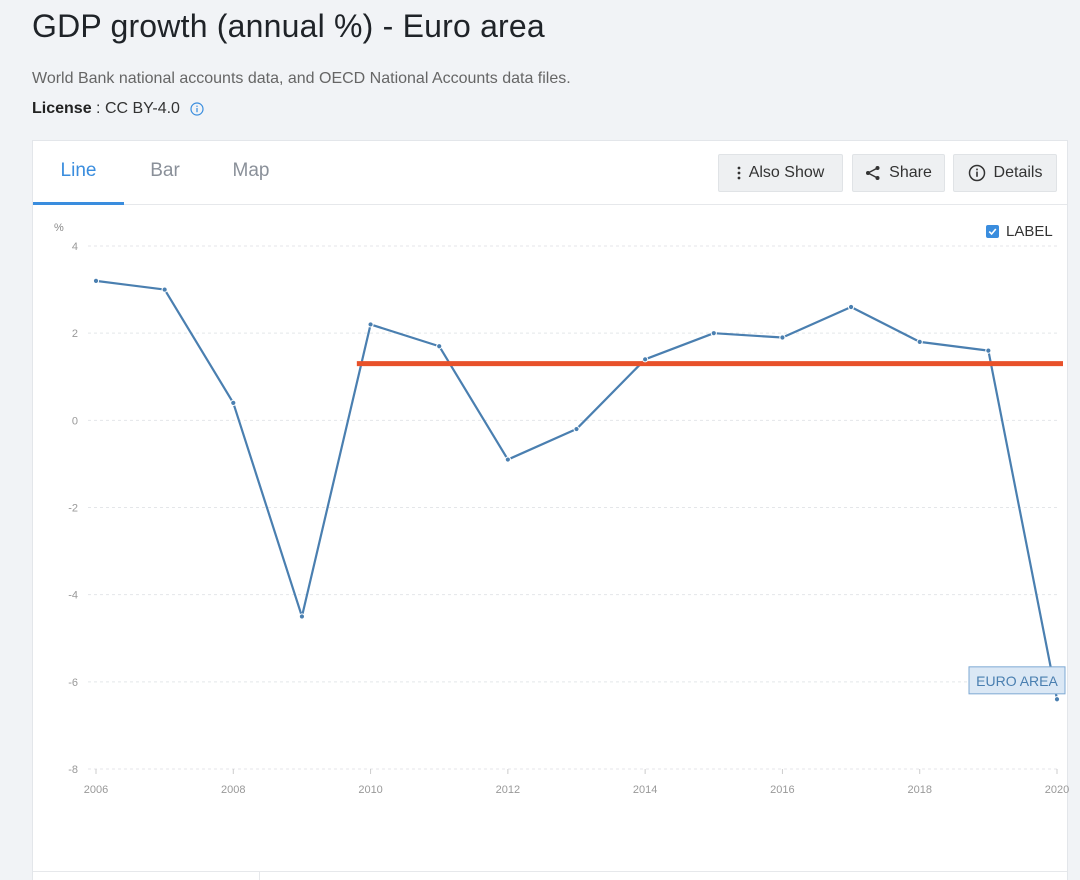 The width and height of the screenshot is (1080, 880). I want to click on x-tick-label: 2014, so click(645, 790).